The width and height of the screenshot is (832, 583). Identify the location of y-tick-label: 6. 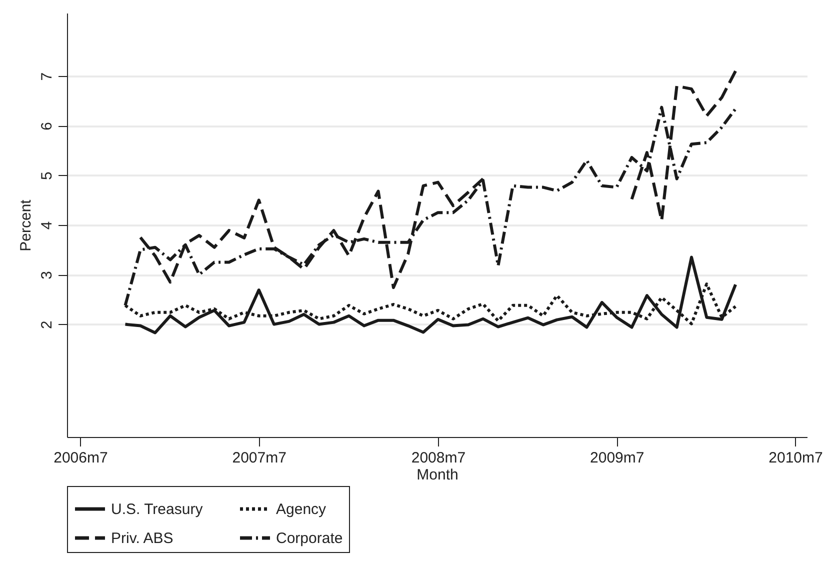
(47, 126).